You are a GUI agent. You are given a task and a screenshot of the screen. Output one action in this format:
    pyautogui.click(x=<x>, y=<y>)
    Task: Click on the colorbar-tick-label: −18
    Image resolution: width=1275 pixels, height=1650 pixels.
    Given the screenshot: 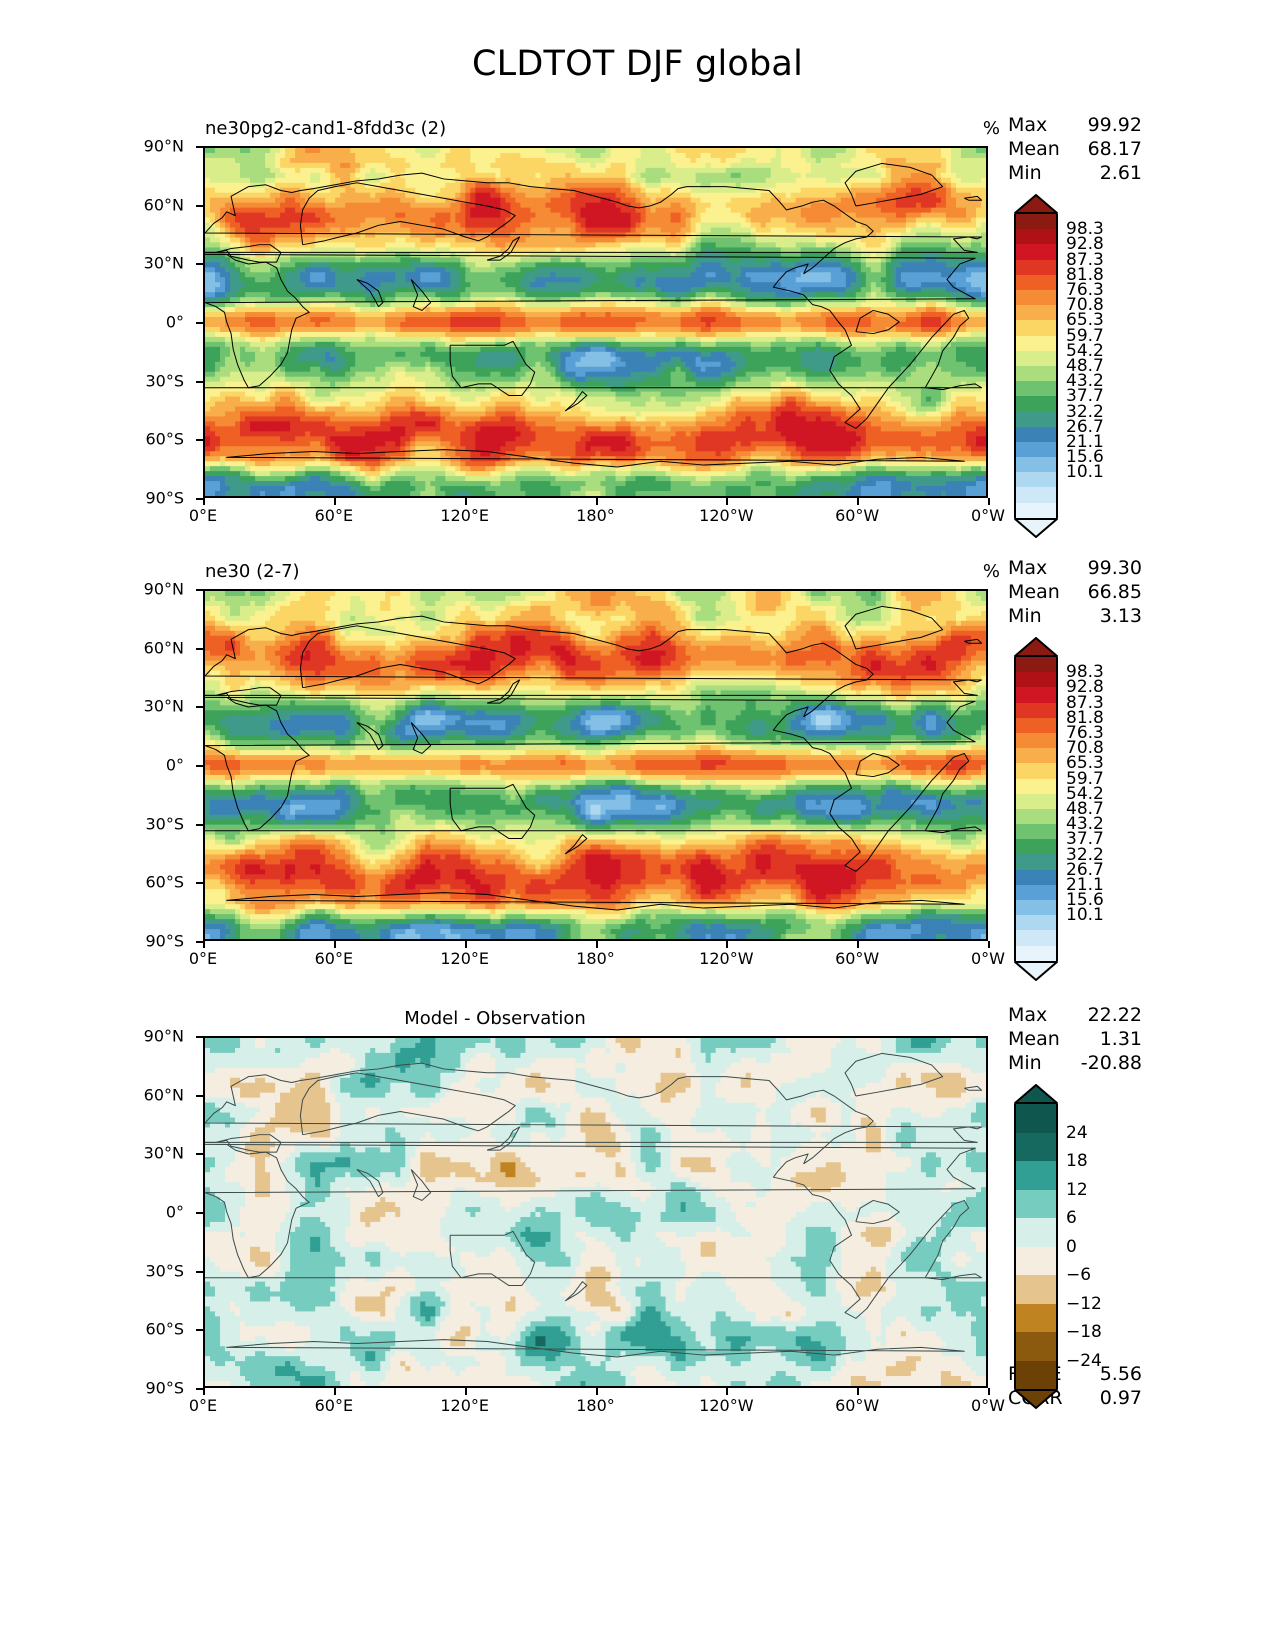 What is the action you would take?
    pyautogui.click(x=1084, y=1332)
    